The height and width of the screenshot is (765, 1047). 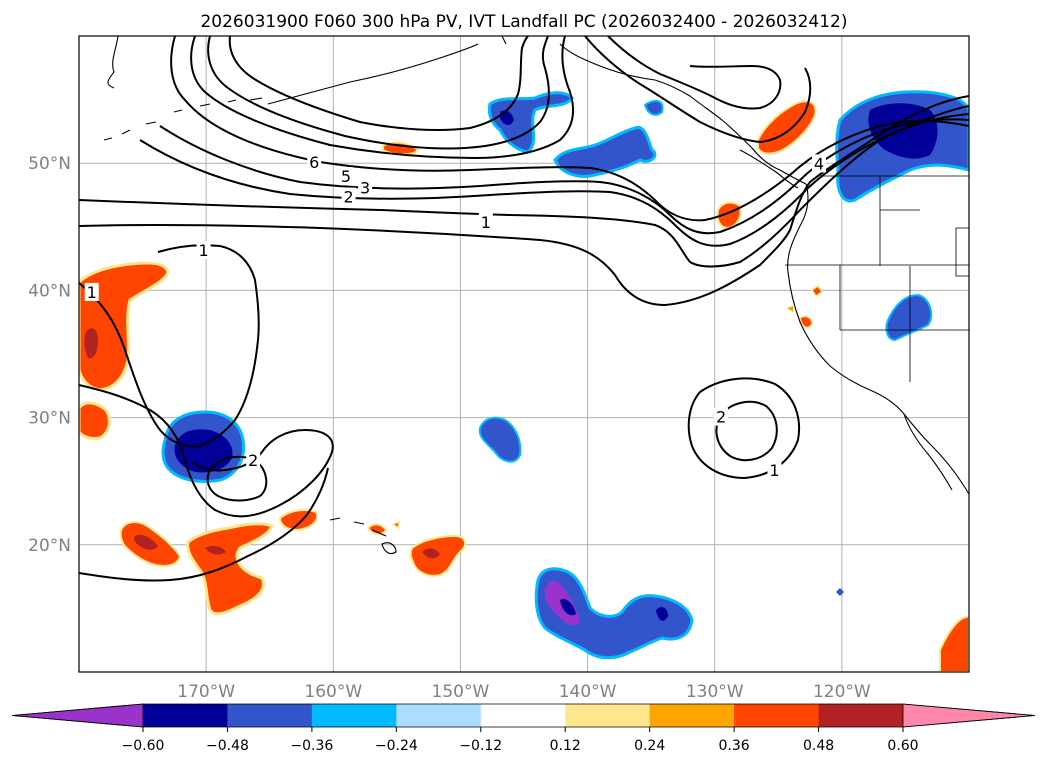 I want to click on lon-tick-label: 120°W, so click(x=842, y=692).